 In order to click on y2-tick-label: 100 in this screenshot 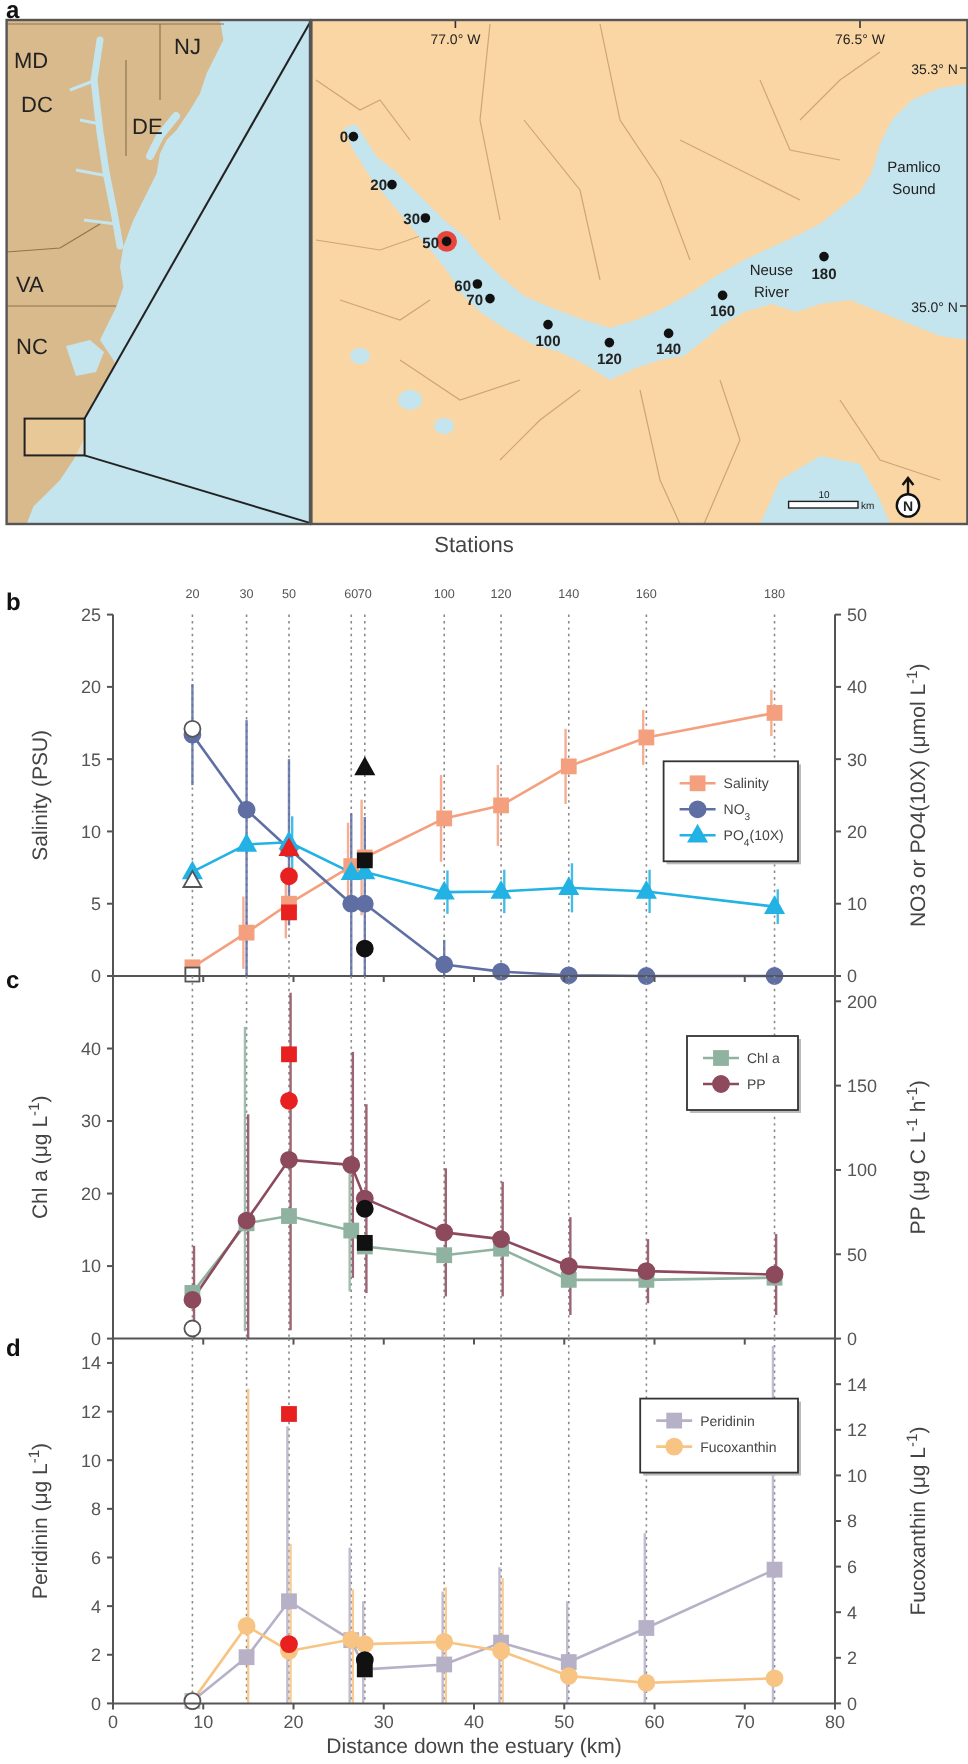, I will do `click(862, 1170)`.